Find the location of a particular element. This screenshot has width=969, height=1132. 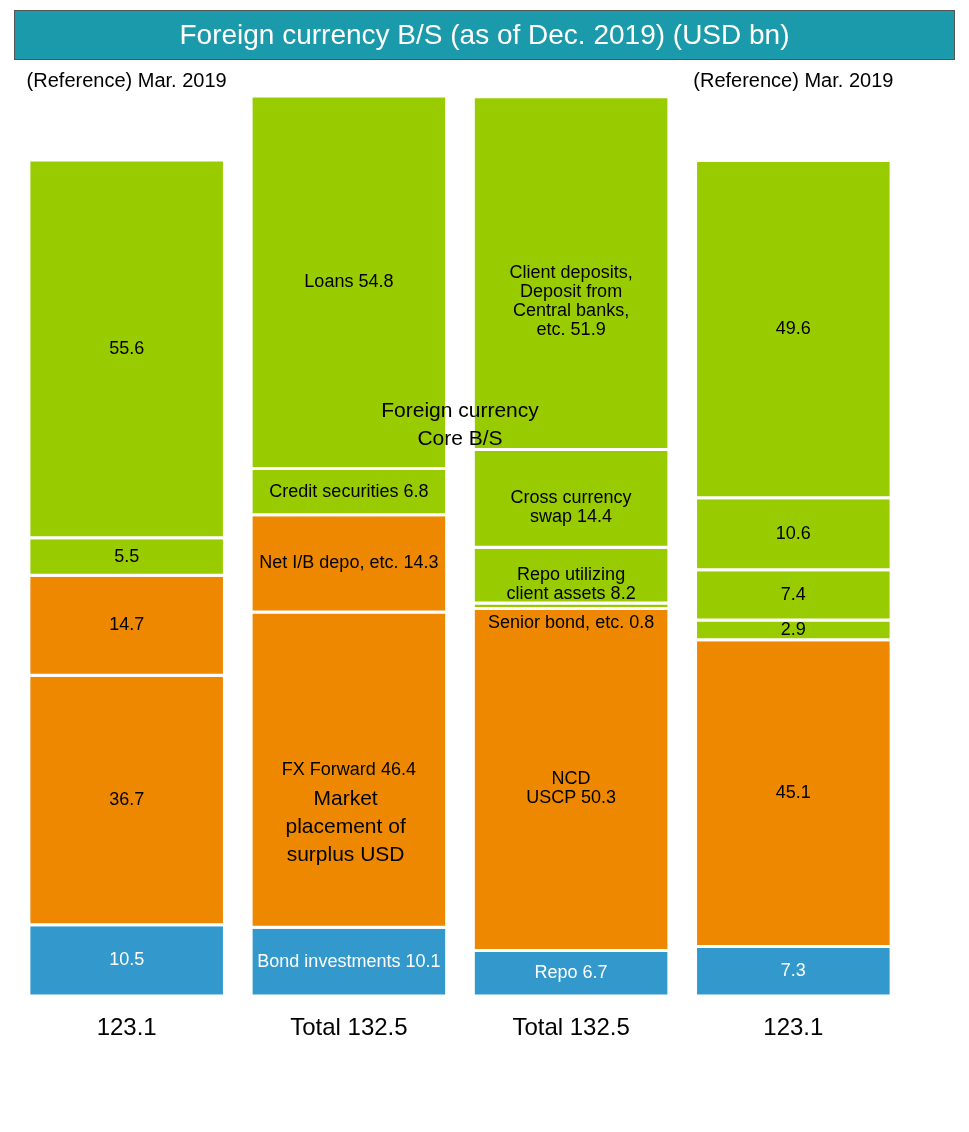

data-label: Credit securities 6.8 is located at coordinates (349, 490).